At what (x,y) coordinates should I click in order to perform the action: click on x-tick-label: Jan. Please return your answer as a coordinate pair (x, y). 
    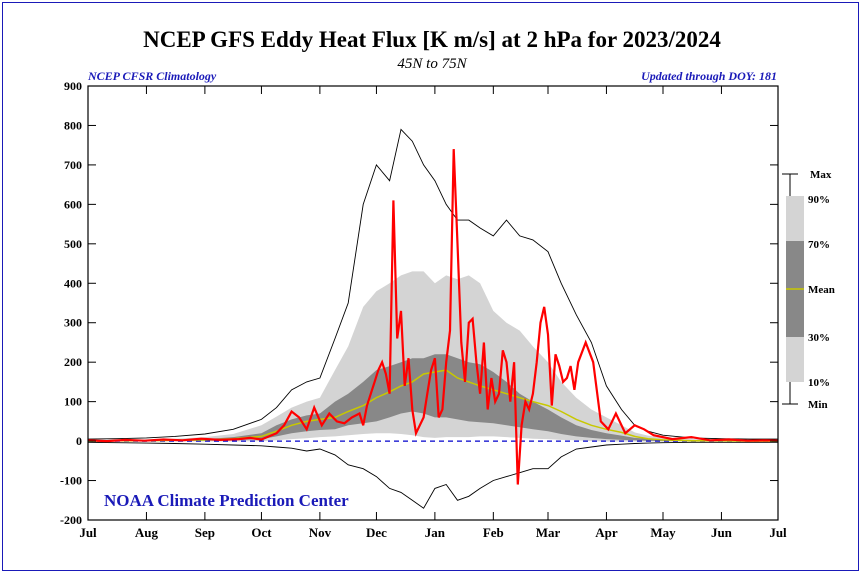
    Looking at the image, I should click on (435, 532).